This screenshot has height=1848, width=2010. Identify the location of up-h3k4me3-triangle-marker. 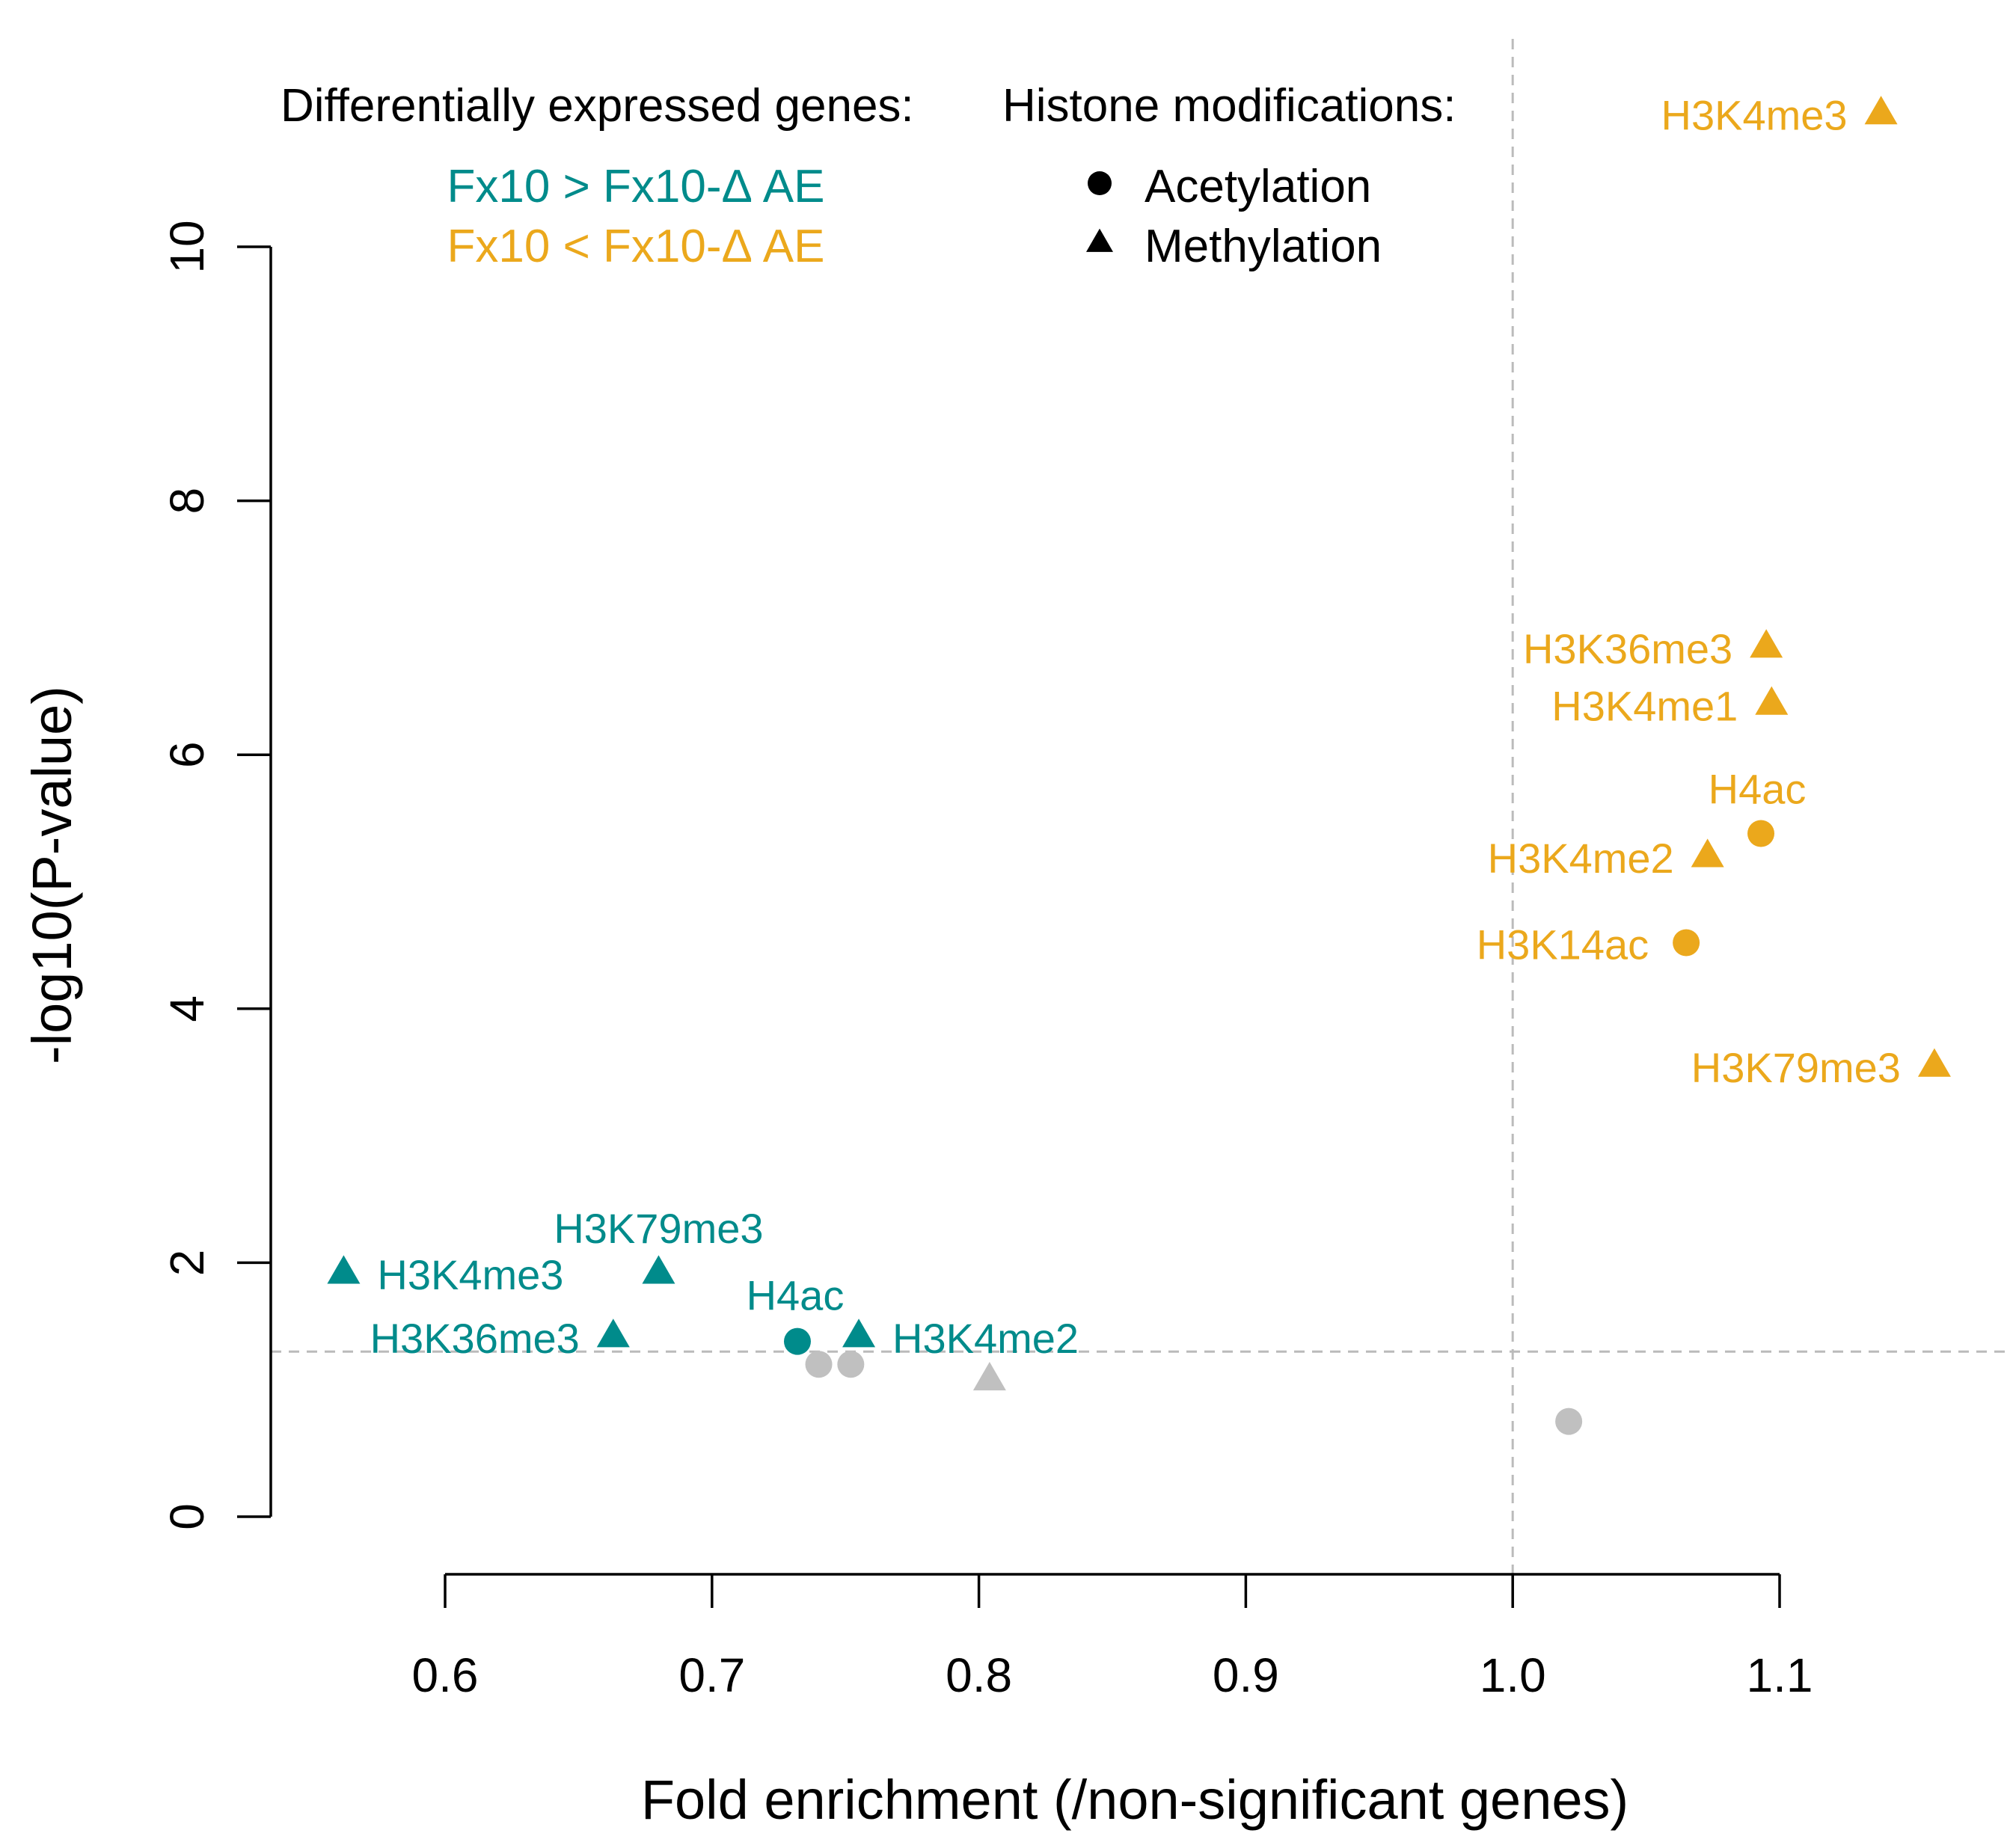
(1881, 110).